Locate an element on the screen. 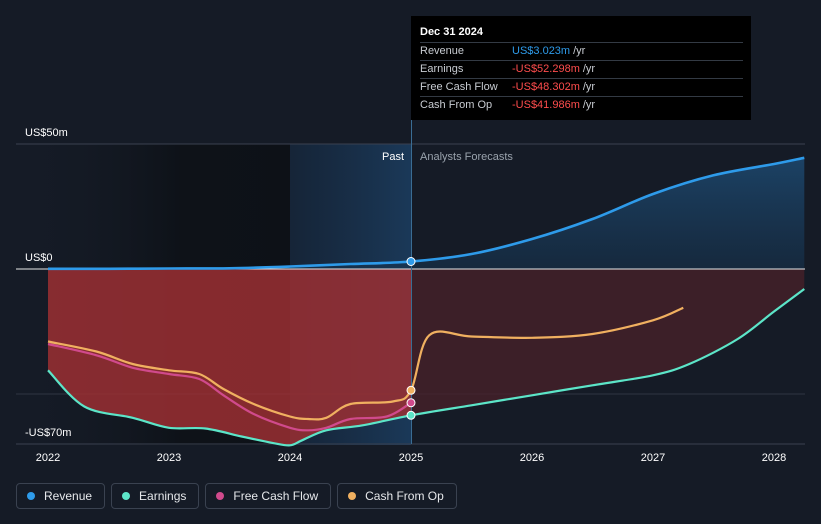  x-tick-label: 2027 is located at coordinates (653, 458).